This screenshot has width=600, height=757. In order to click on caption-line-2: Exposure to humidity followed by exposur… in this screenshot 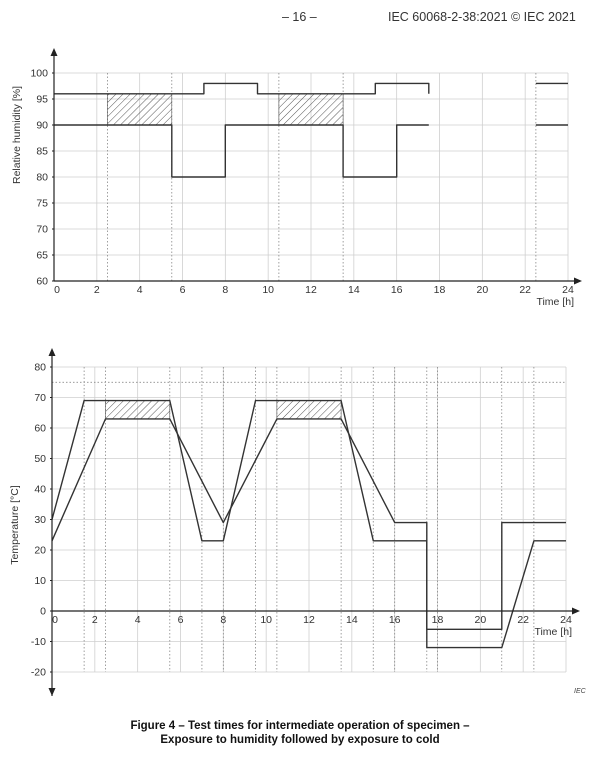, I will do `click(300, 740)`.